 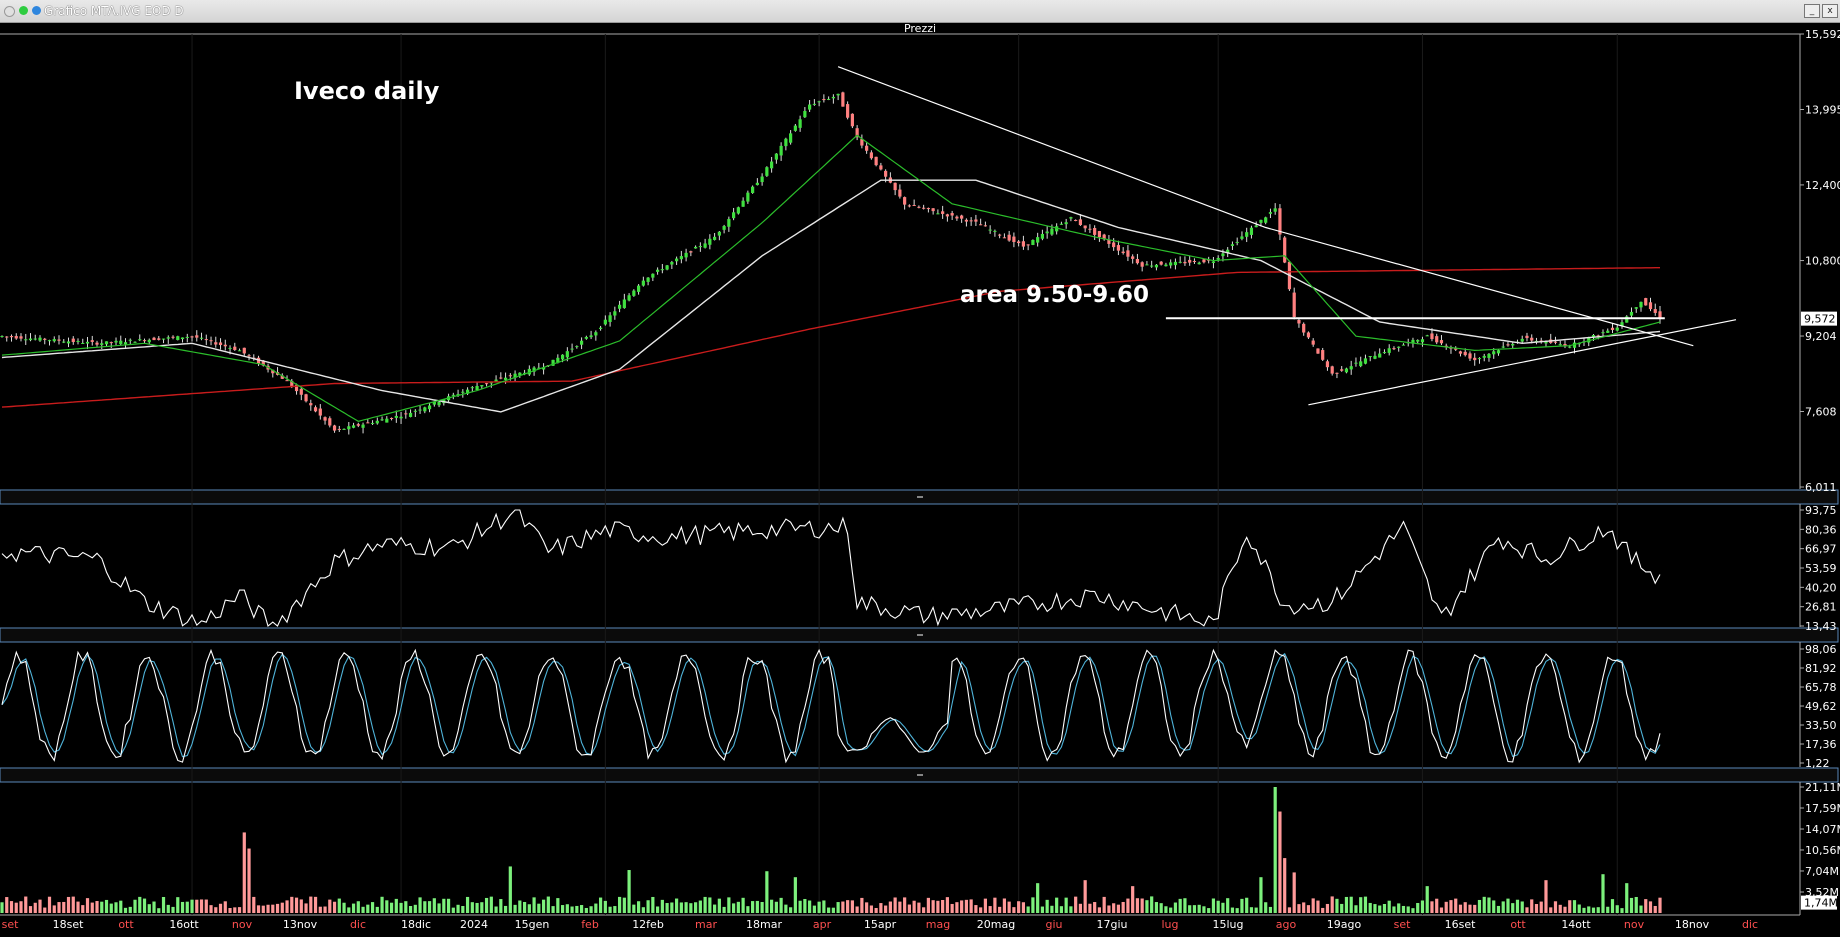 I want to click on x-axis-label: nov, so click(x=1634, y=924).